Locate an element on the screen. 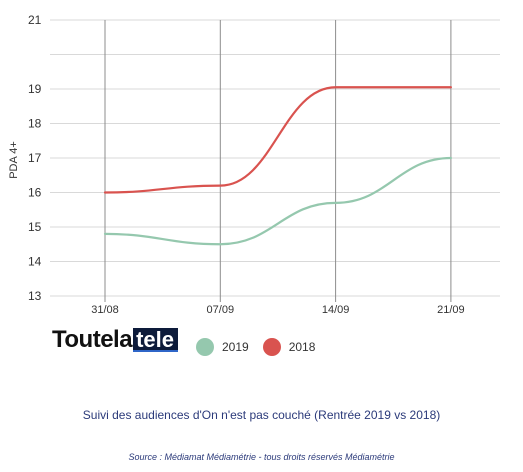  y-tick-label: 18 is located at coordinates (35, 124).